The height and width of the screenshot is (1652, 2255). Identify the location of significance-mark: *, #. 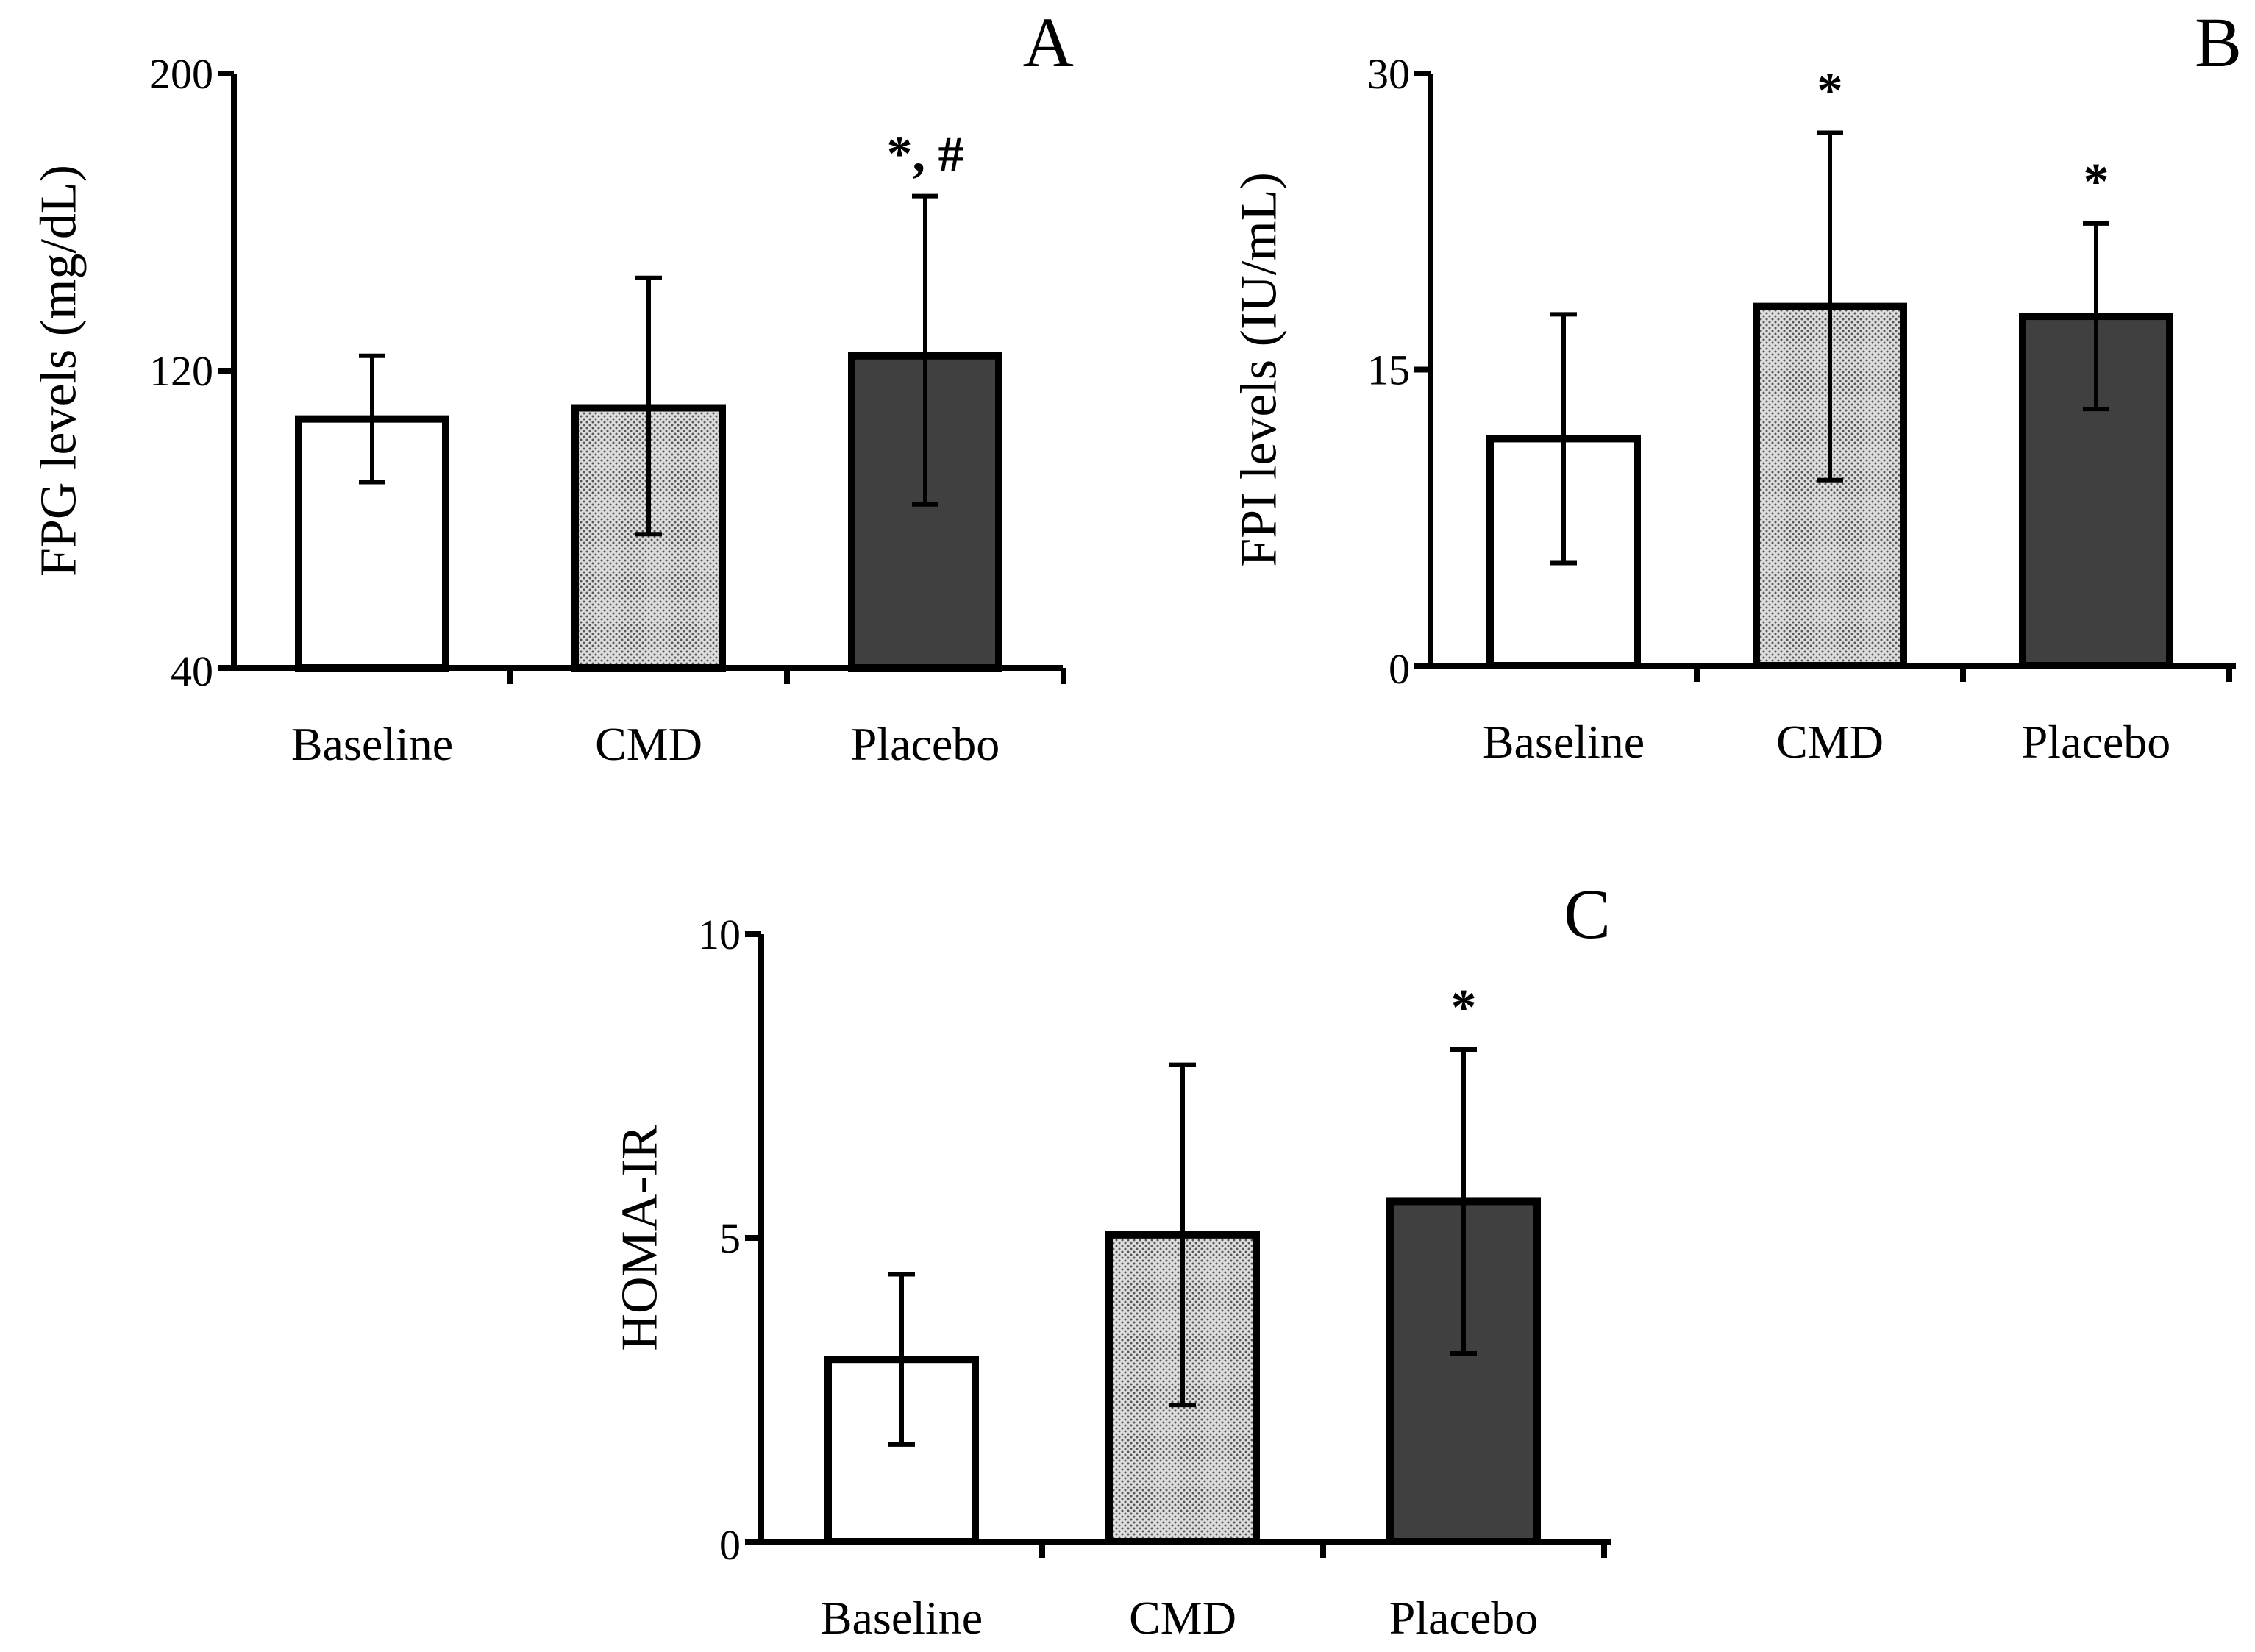
(925, 155).